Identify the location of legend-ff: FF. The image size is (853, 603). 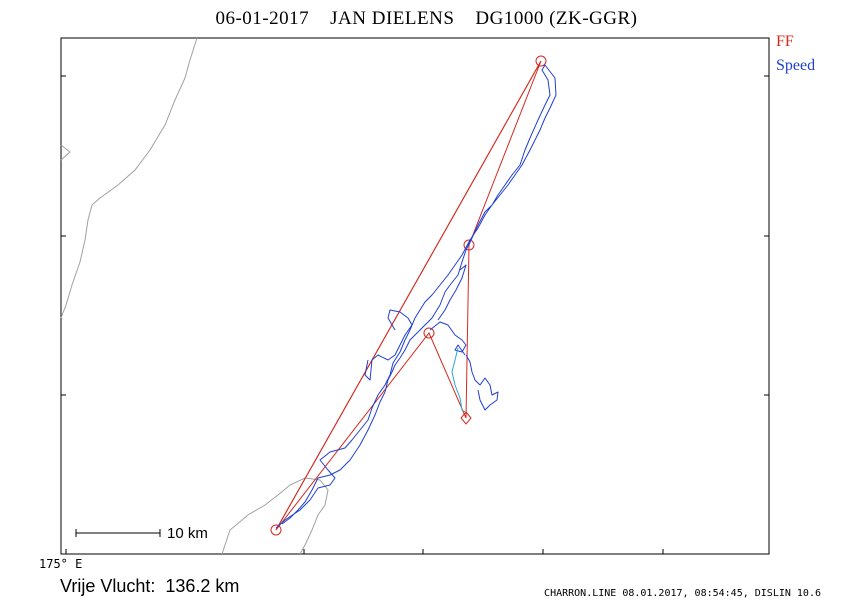
(785, 41).